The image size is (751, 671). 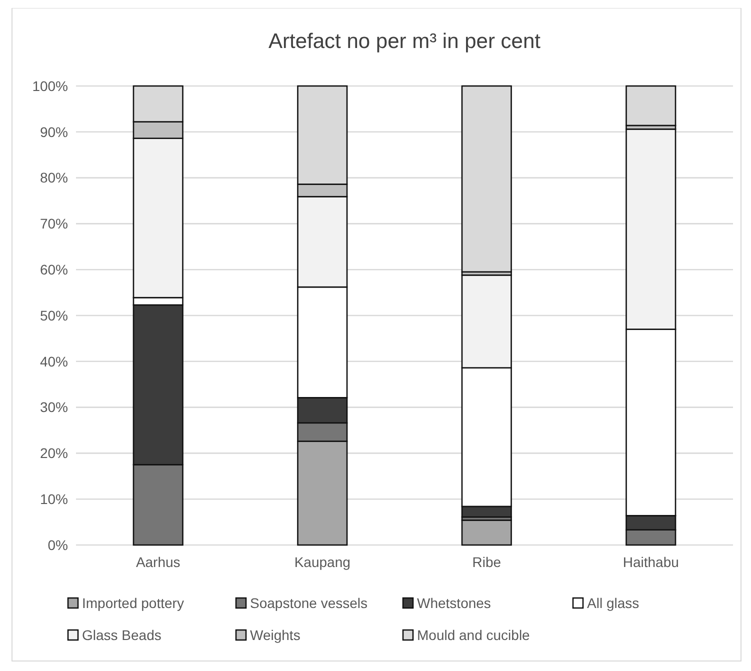 What do you see at coordinates (54, 132) in the screenshot?
I see `y-tick-label: 90%` at bounding box center [54, 132].